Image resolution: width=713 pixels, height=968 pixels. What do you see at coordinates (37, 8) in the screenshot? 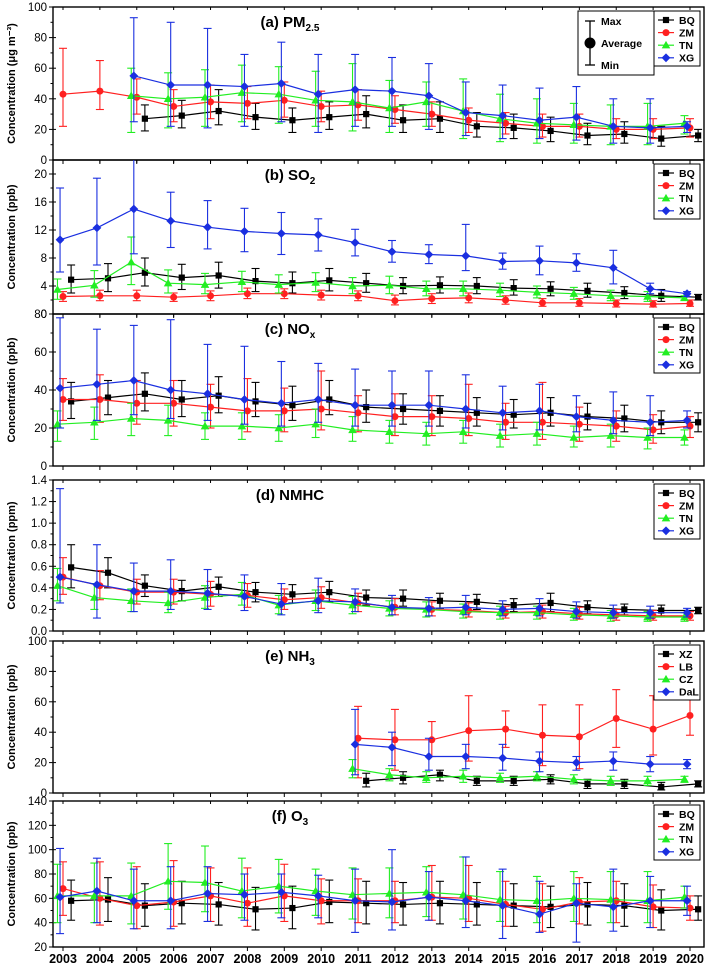
I see `y-tick-label: 100` at bounding box center [37, 8].